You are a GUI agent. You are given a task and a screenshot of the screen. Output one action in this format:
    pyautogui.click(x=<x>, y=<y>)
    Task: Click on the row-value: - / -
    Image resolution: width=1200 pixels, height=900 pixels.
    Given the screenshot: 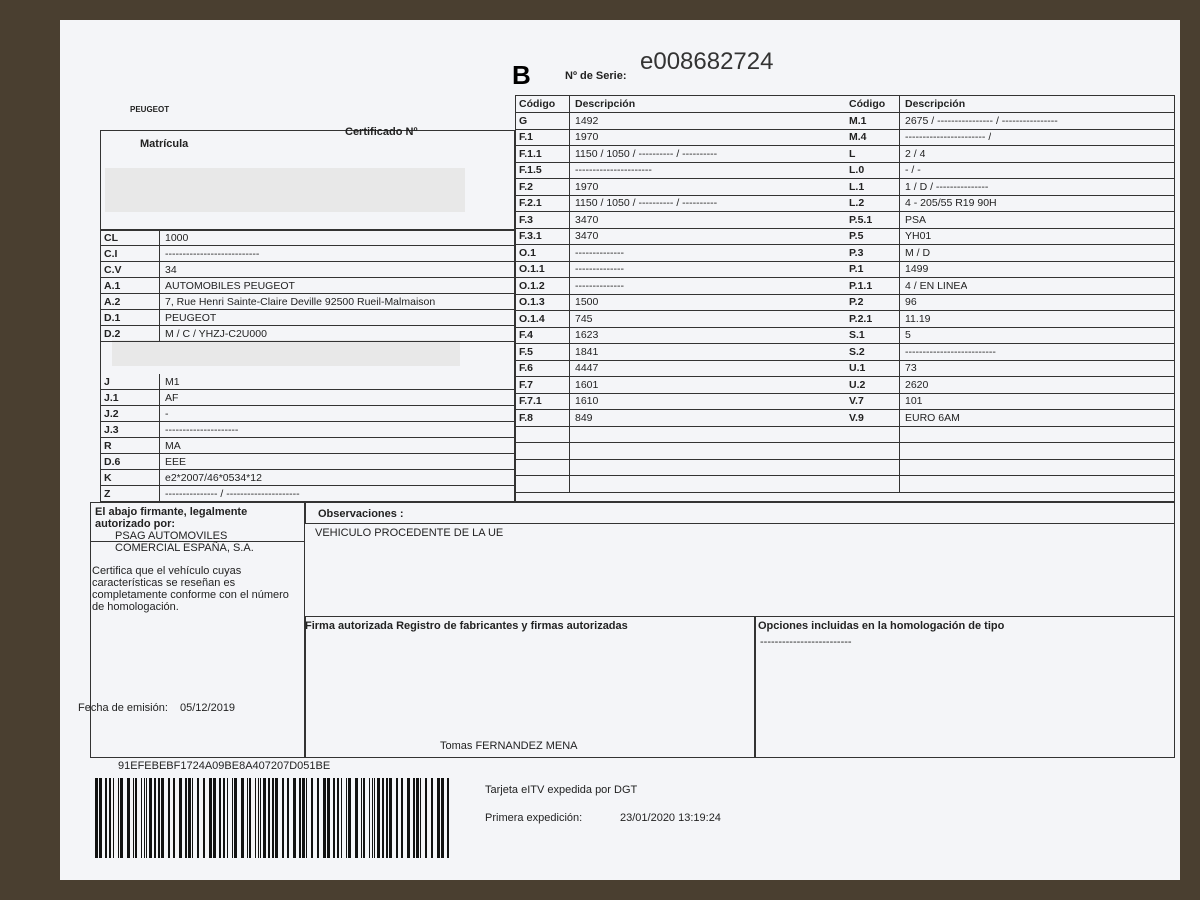 What is the action you would take?
    pyautogui.click(x=913, y=170)
    